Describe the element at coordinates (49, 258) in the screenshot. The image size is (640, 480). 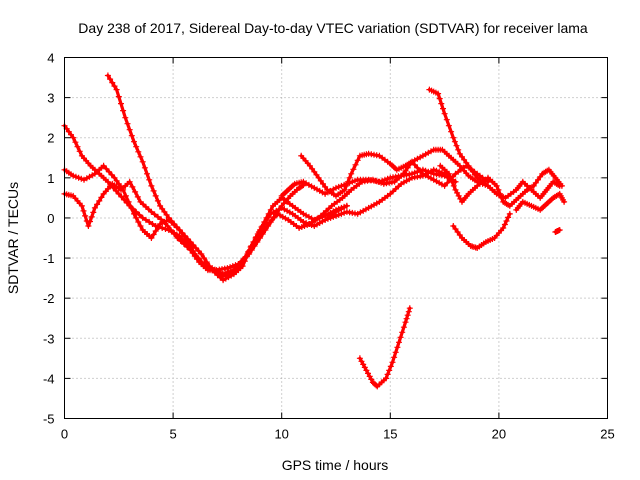
I see `y-tick-label: -1` at that location.